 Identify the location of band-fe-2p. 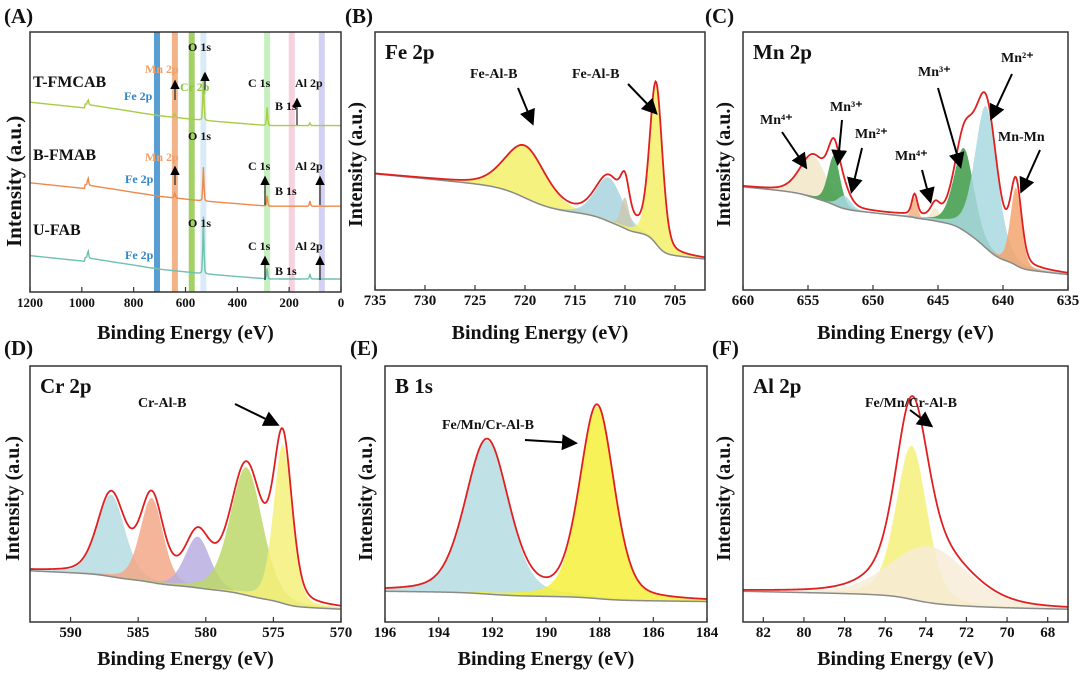
(156, 162).